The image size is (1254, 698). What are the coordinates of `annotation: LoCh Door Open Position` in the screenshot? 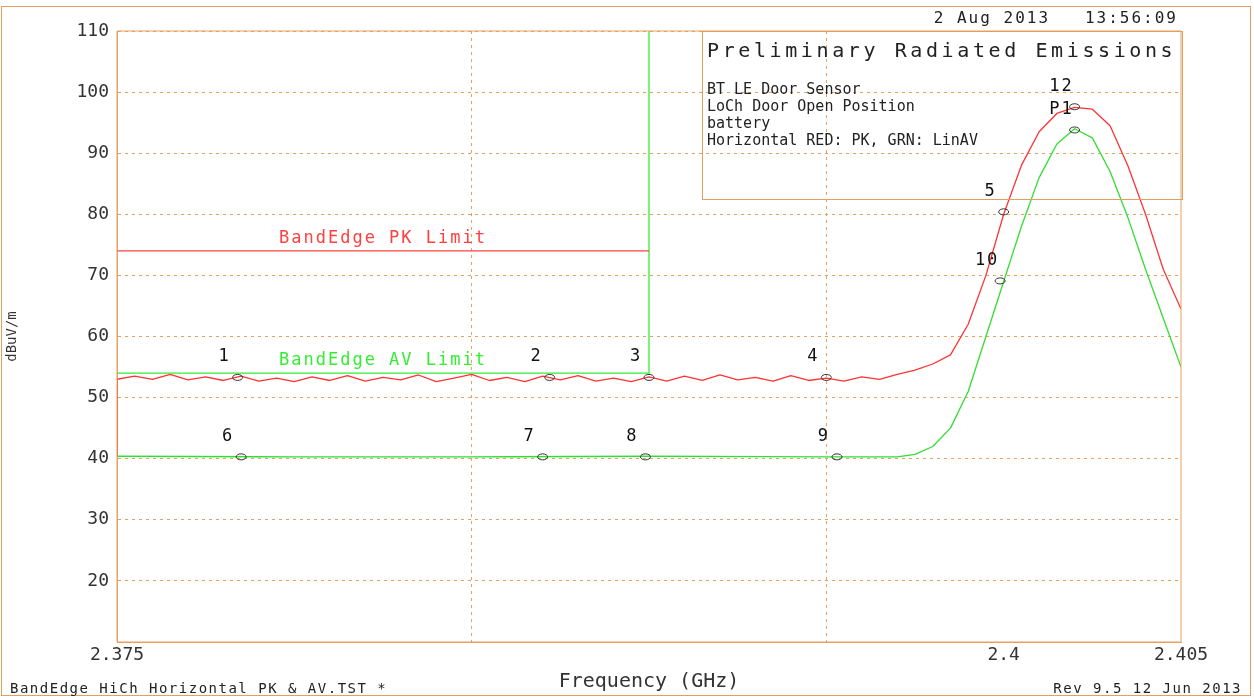 It's located at (811, 106).